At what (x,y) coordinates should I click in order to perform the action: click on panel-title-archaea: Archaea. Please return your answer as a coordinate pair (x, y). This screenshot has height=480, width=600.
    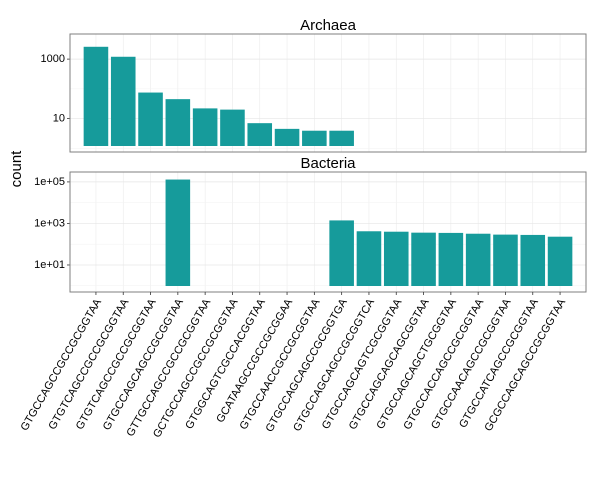
    Looking at the image, I should click on (328, 25).